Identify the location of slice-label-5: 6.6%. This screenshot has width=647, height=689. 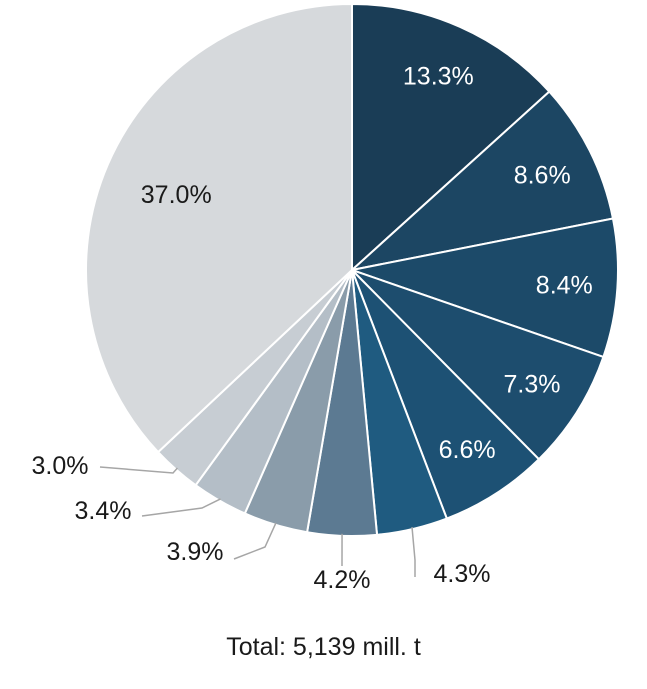
(467, 450).